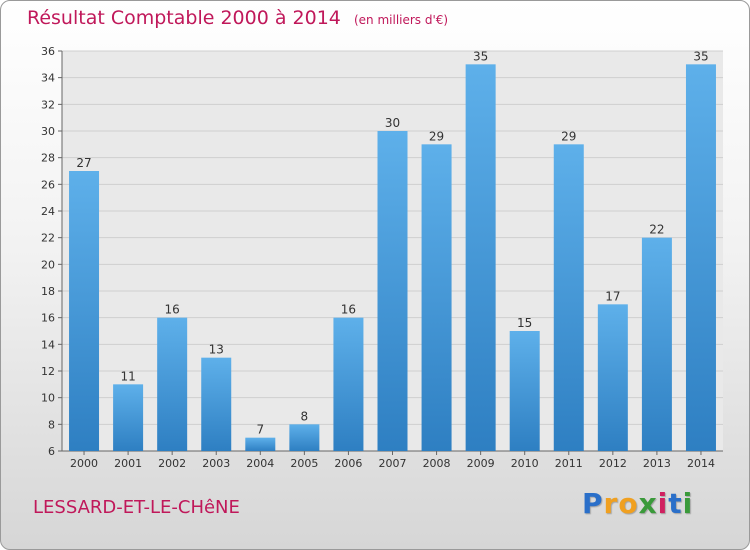  I want to click on x-tick-label: 2013, so click(657, 463).